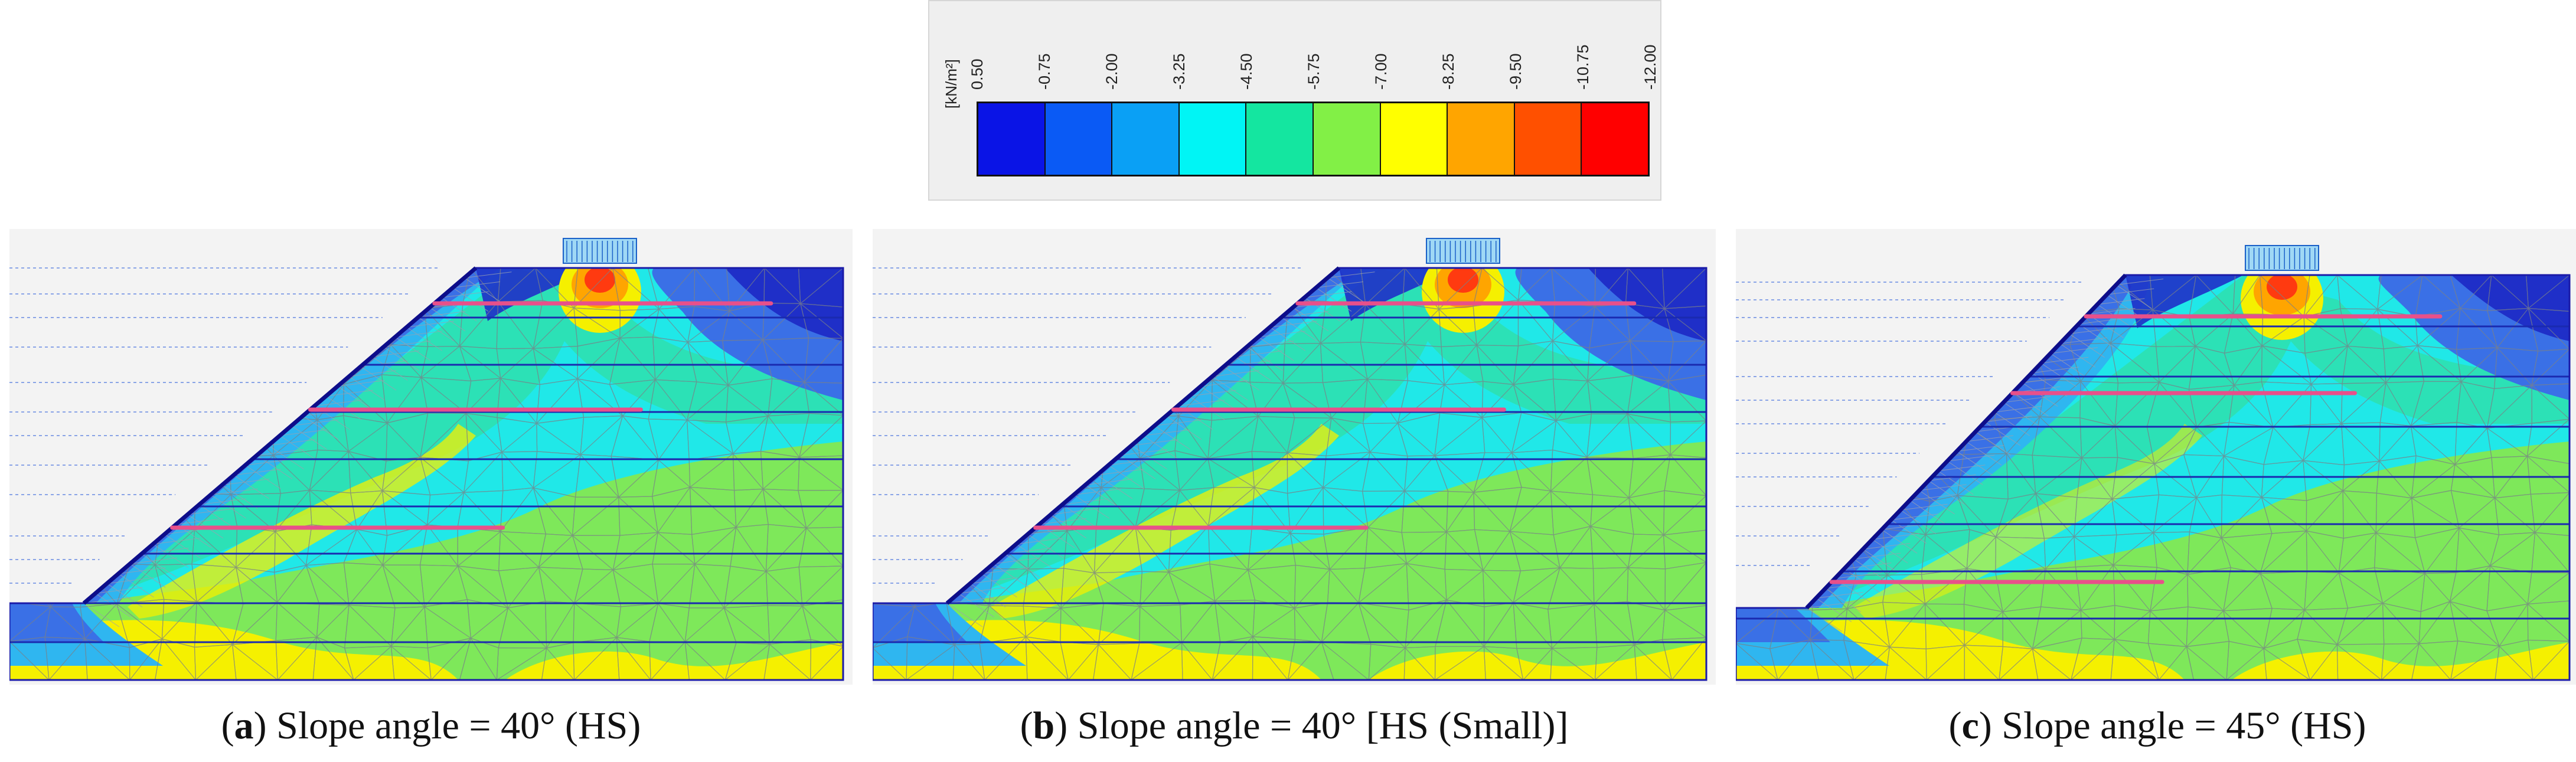  Describe the element at coordinates (1463, 251) in the screenshot. I see `panel-b-footing-load` at that location.